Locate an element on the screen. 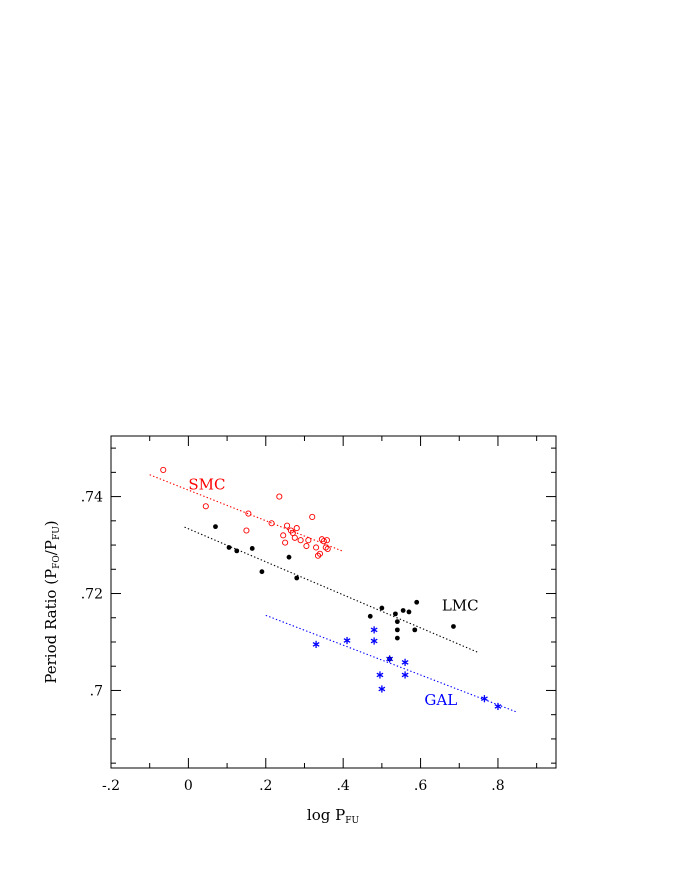  y-tick-label: .7 is located at coordinates (96, 691).